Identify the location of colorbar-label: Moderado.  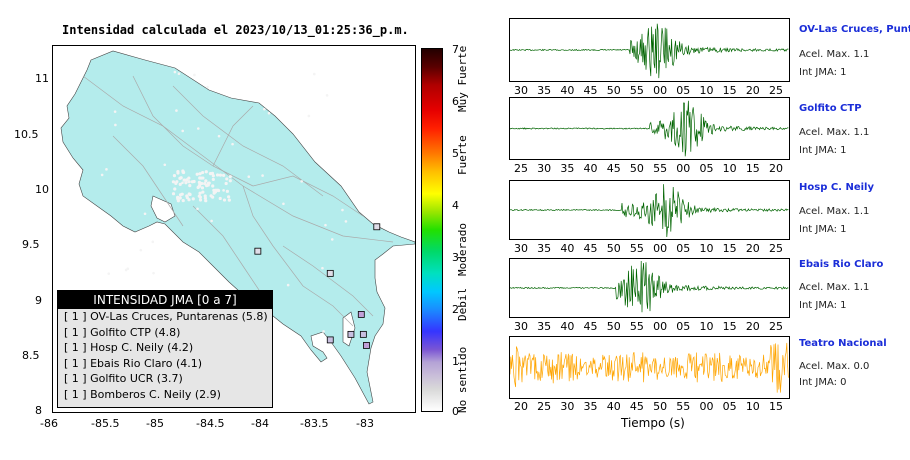
(462, 249).